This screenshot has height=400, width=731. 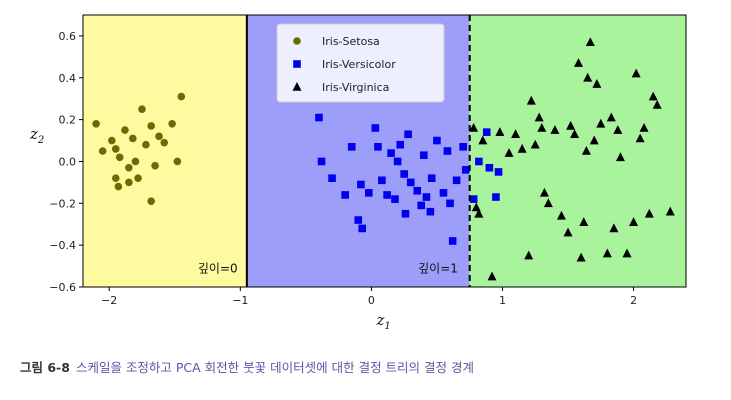 What do you see at coordinates (62, 287) in the screenshot?
I see `y-tick-label-0: −0.6` at bounding box center [62, 287].